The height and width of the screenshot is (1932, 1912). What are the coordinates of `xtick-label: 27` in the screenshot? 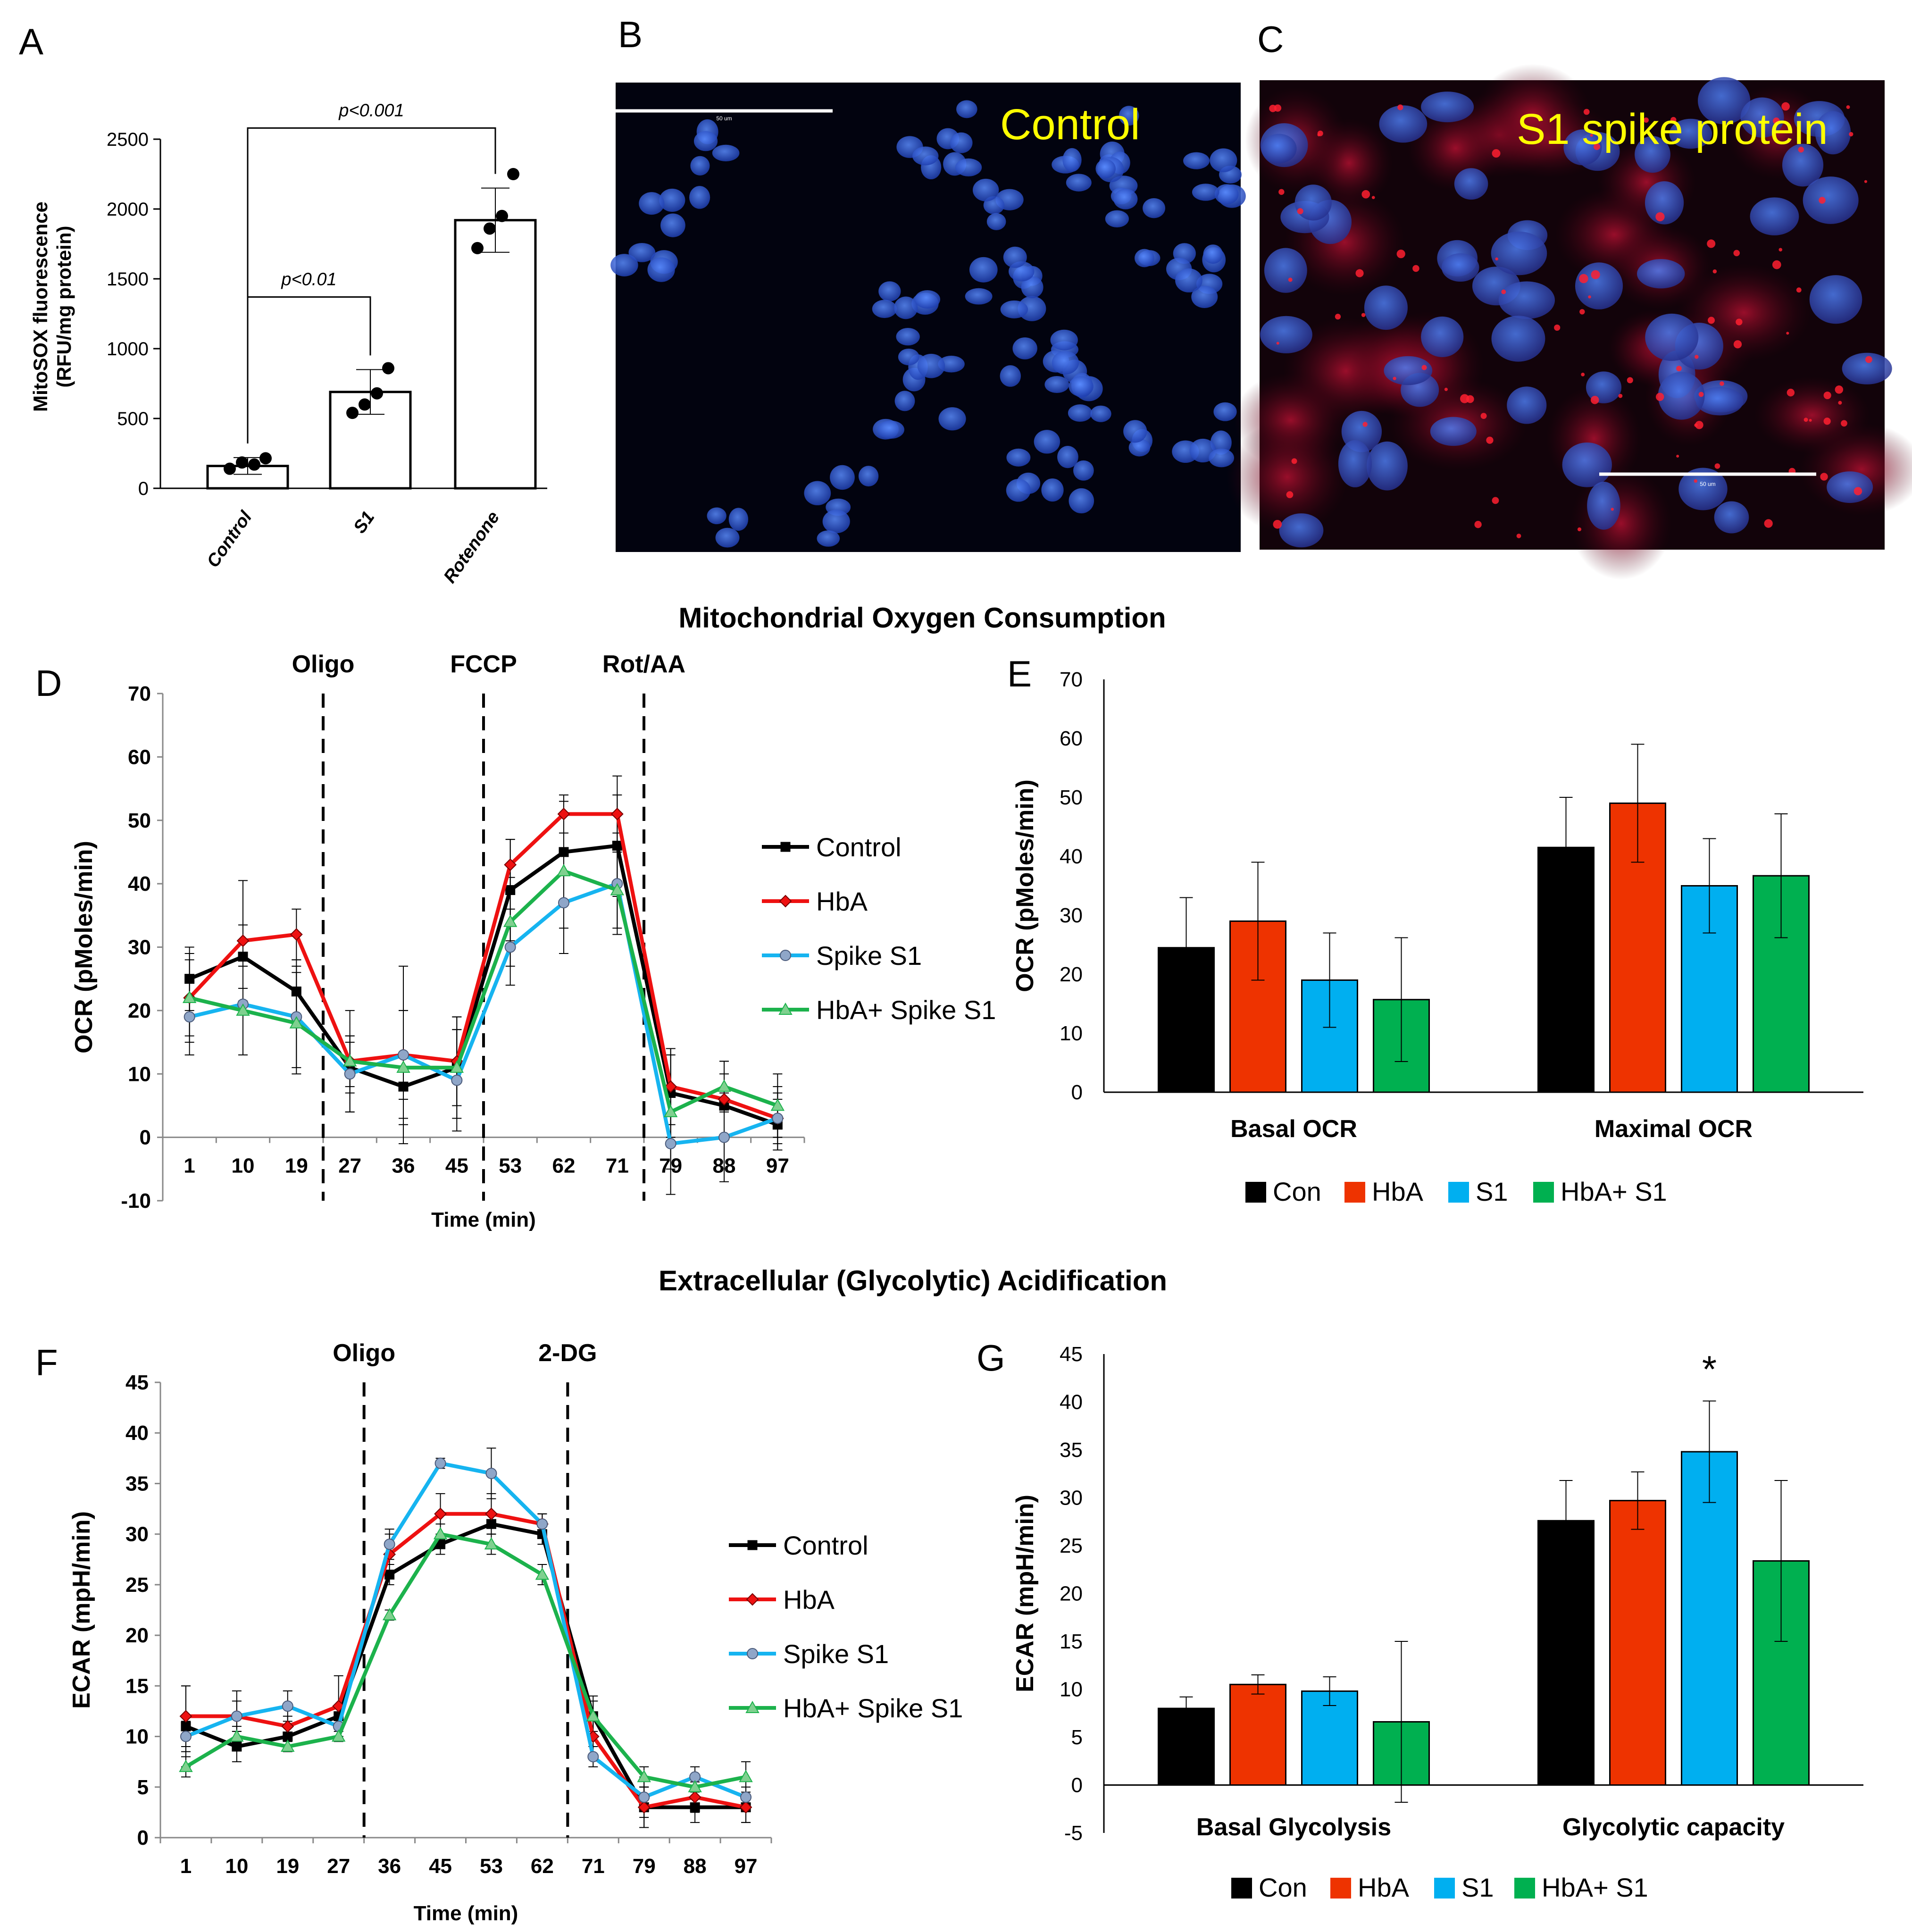 It's located at (349, 1166).